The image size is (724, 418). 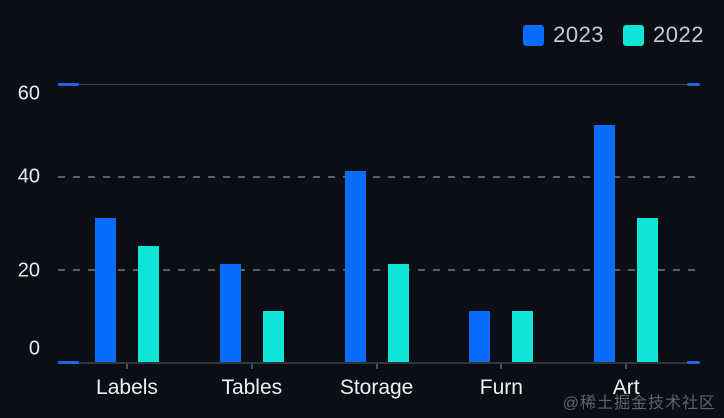 I want to click on bar-2022-storage, so click(x=398, y=313).